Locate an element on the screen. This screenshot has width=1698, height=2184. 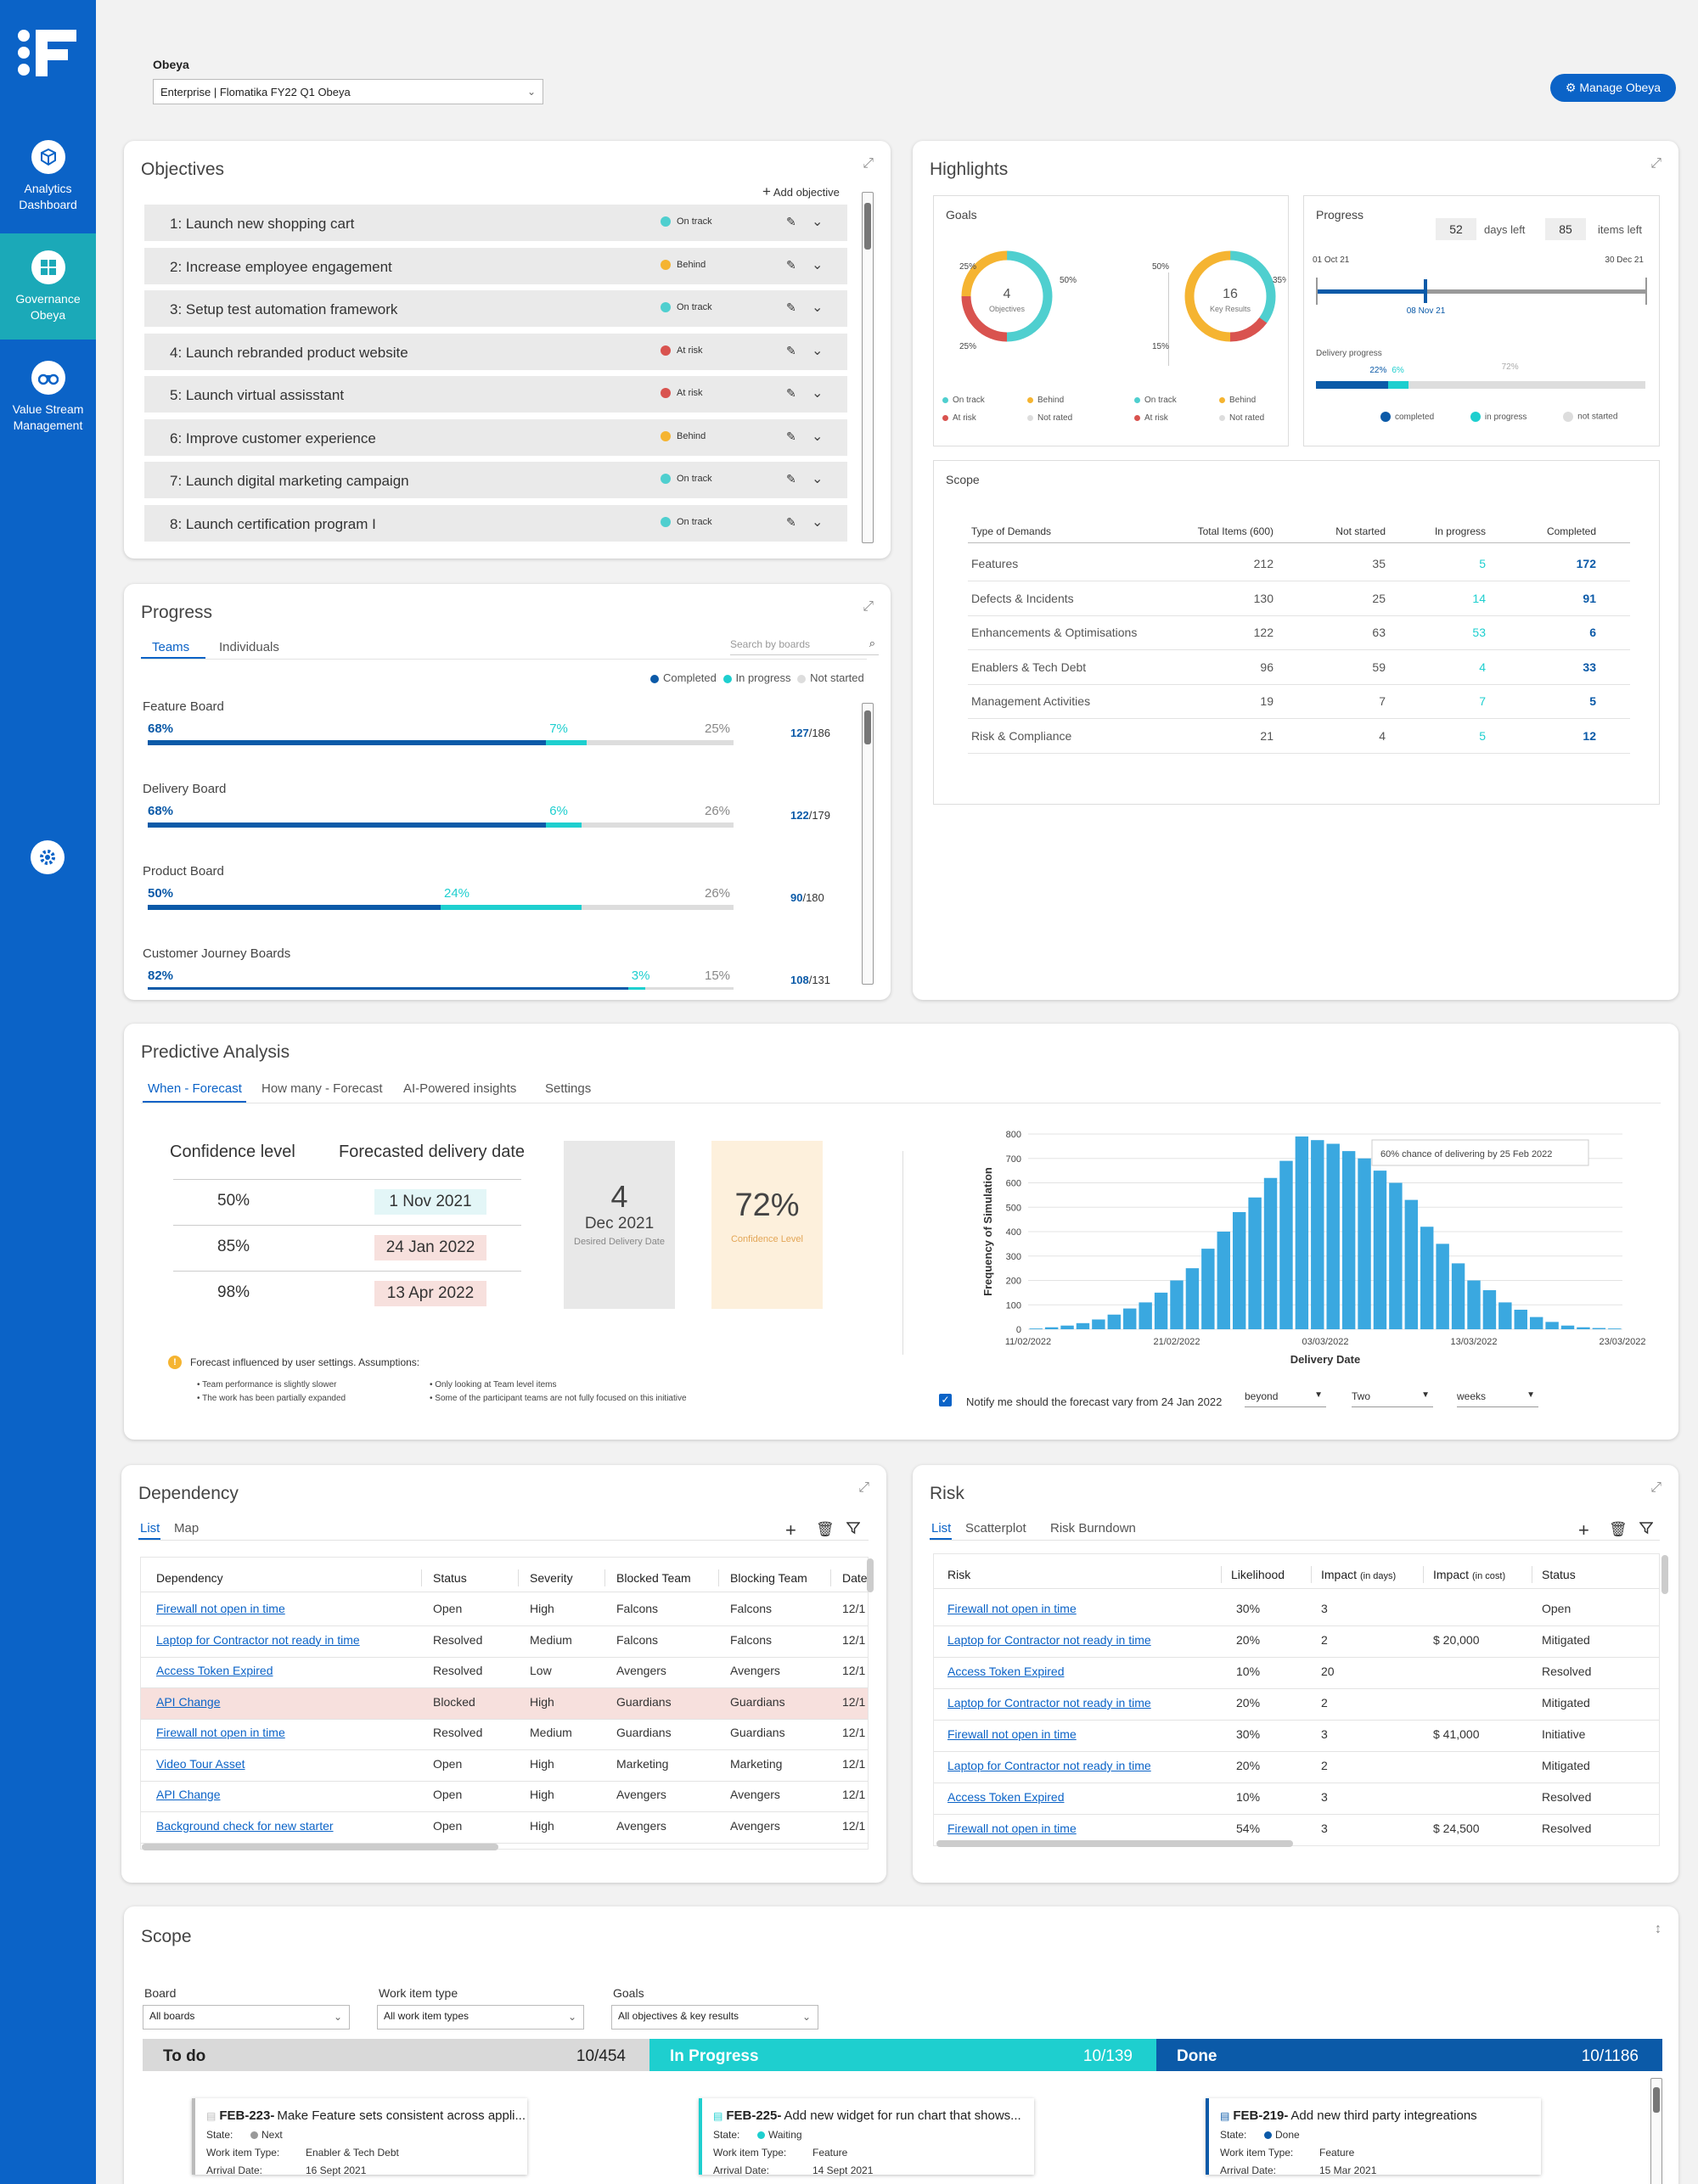
notify-select-amount: Two ▼ is located at coordinates (1392, 1398).